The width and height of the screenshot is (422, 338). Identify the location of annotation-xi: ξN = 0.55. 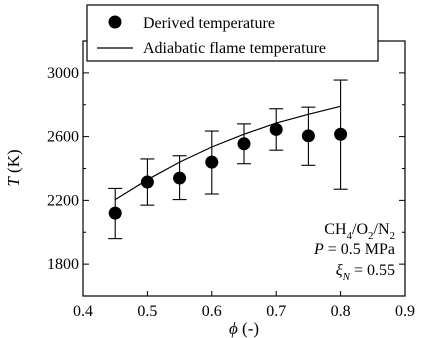
(365, 272).